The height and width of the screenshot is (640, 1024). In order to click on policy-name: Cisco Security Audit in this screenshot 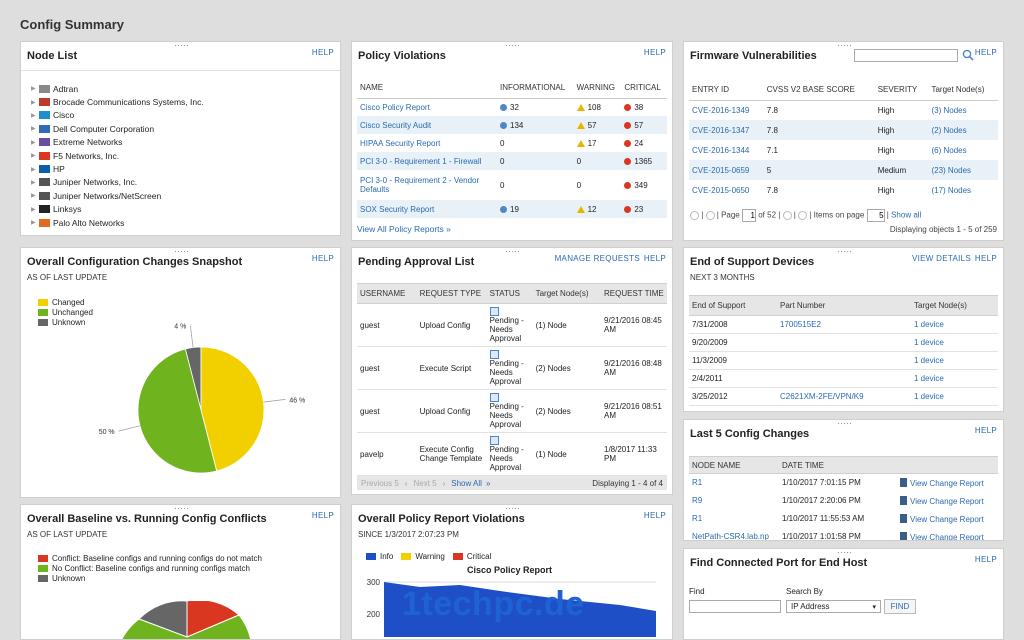, I will do `click(396, 125)`.